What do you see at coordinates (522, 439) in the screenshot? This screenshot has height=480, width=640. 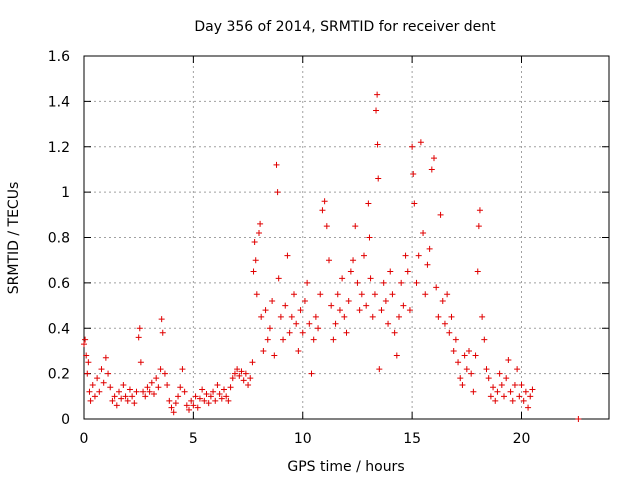 I see `x-tick-label: 20` at bounding box center [522, 439].